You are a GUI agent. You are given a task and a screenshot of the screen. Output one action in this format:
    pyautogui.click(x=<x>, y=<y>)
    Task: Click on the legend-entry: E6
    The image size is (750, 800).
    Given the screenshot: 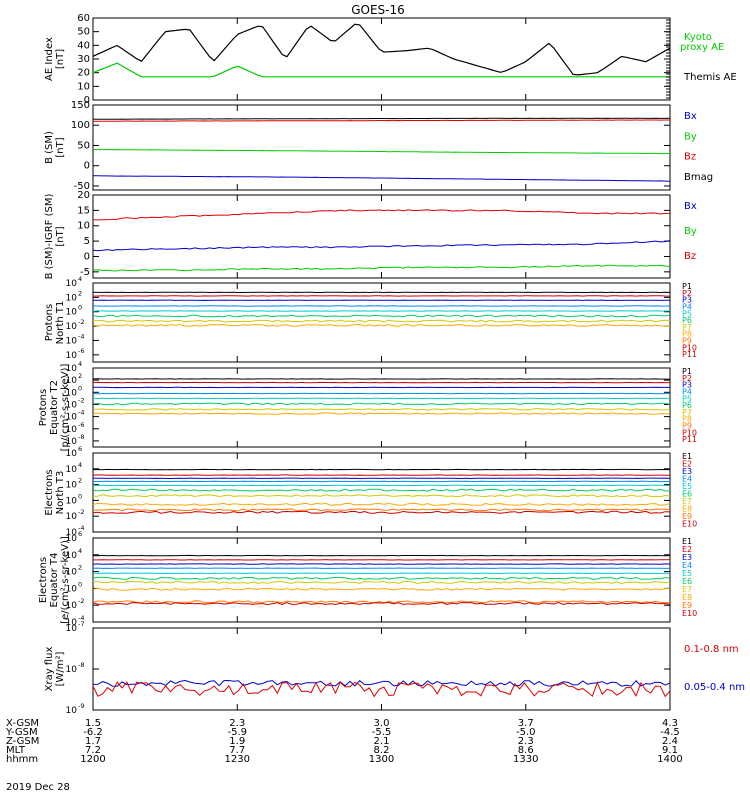 What is the action you would take?
    pyautogui.click(x=687, y=494)
    